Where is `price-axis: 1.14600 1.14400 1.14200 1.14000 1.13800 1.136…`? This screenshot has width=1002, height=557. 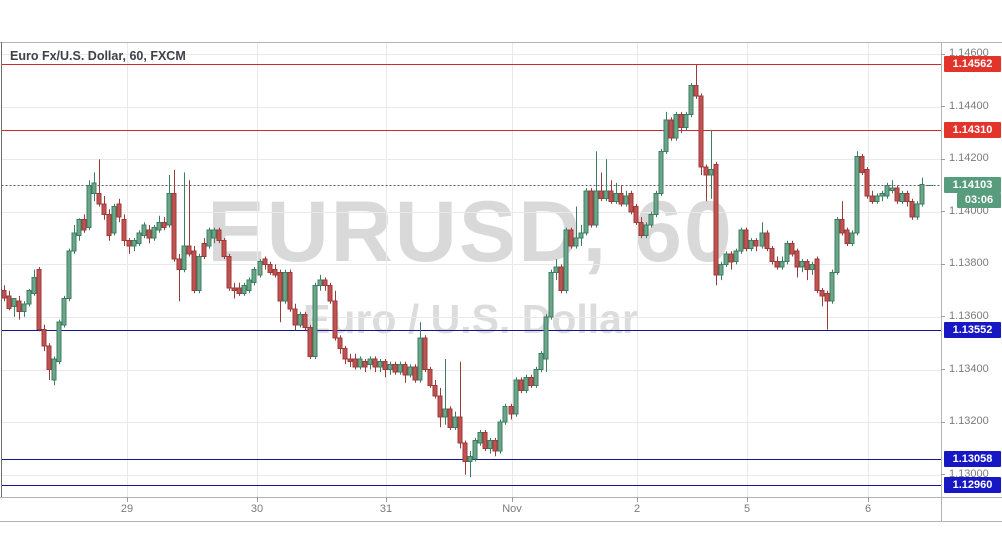
price-axis: 1.14600 1.14400 1.14200 1.14000 1.13800 1.136… is located at coordinates (971, 281).